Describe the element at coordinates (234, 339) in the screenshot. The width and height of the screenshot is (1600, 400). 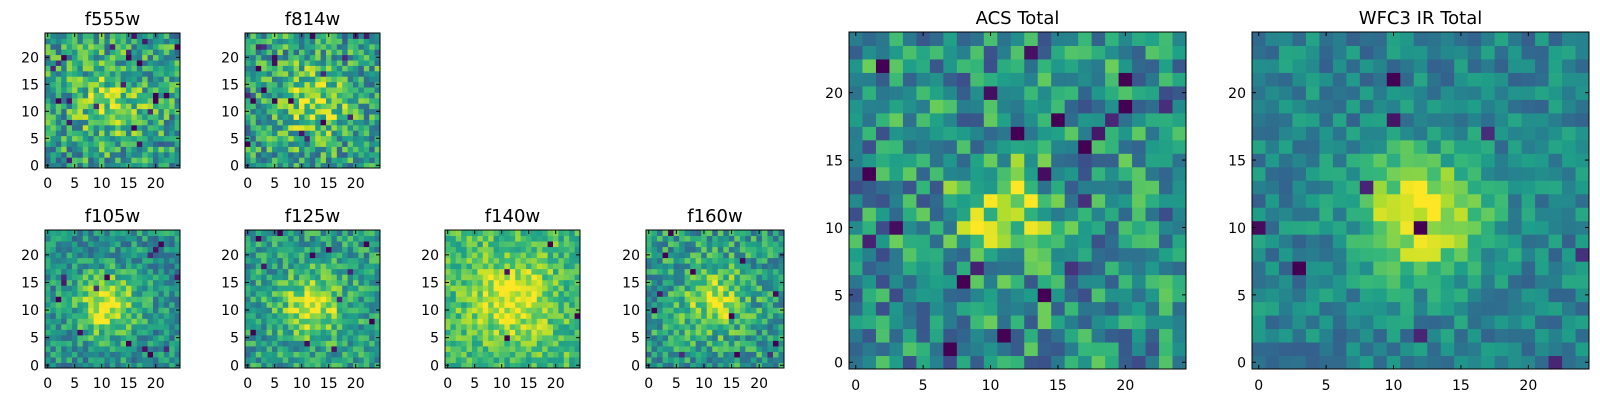
I see `y-tick-label: 5` at that location.